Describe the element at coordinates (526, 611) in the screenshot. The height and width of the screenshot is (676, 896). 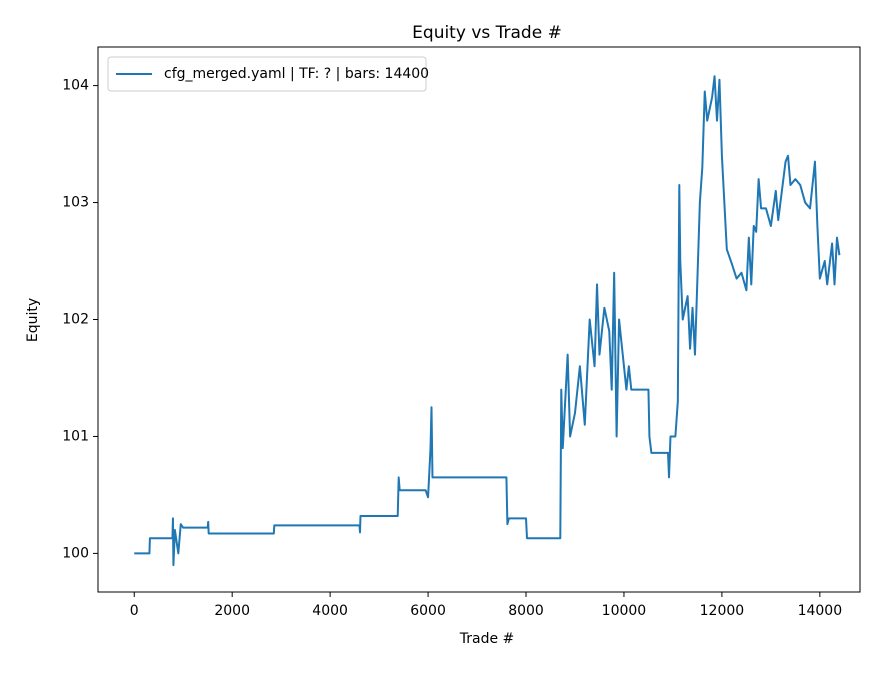
I see `x-tick-label: 8000` at that location.